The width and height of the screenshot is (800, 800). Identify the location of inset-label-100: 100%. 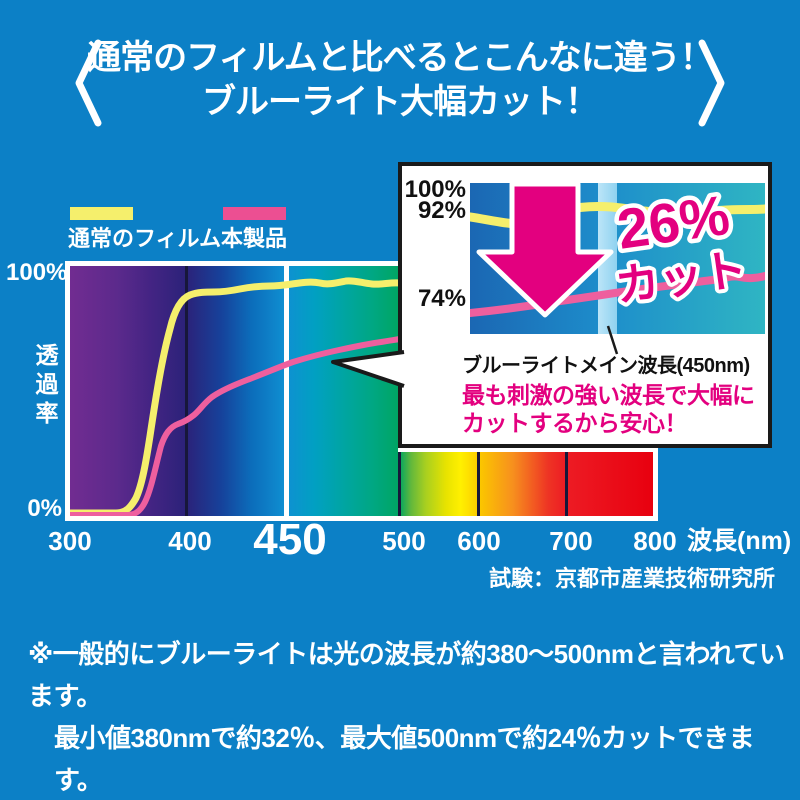
(435, 189).